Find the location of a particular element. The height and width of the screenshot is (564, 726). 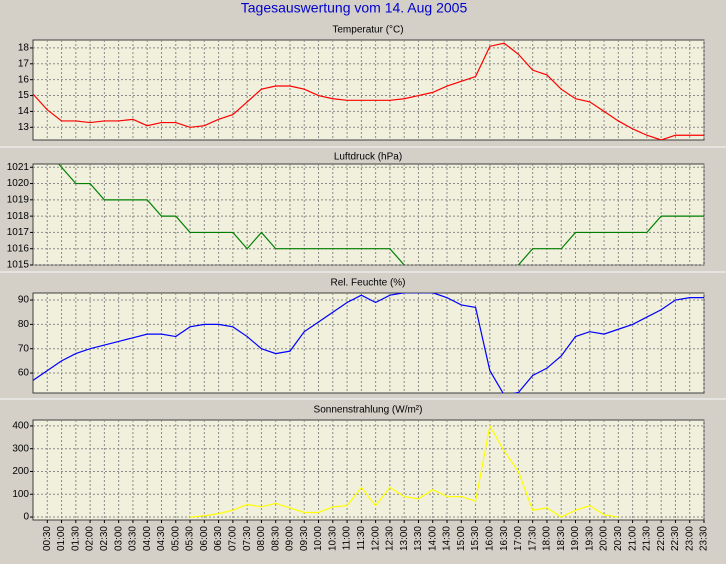

y-tick-label: 1019 is located at coordinates (18, 199).